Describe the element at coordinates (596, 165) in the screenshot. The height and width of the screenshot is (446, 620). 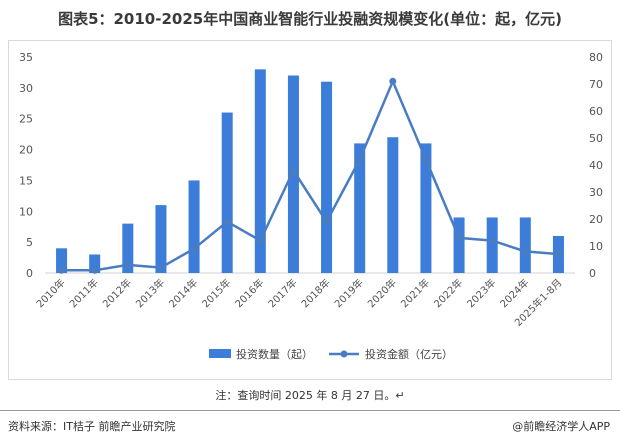
I see `y-right-tick-label: 40` at that location.